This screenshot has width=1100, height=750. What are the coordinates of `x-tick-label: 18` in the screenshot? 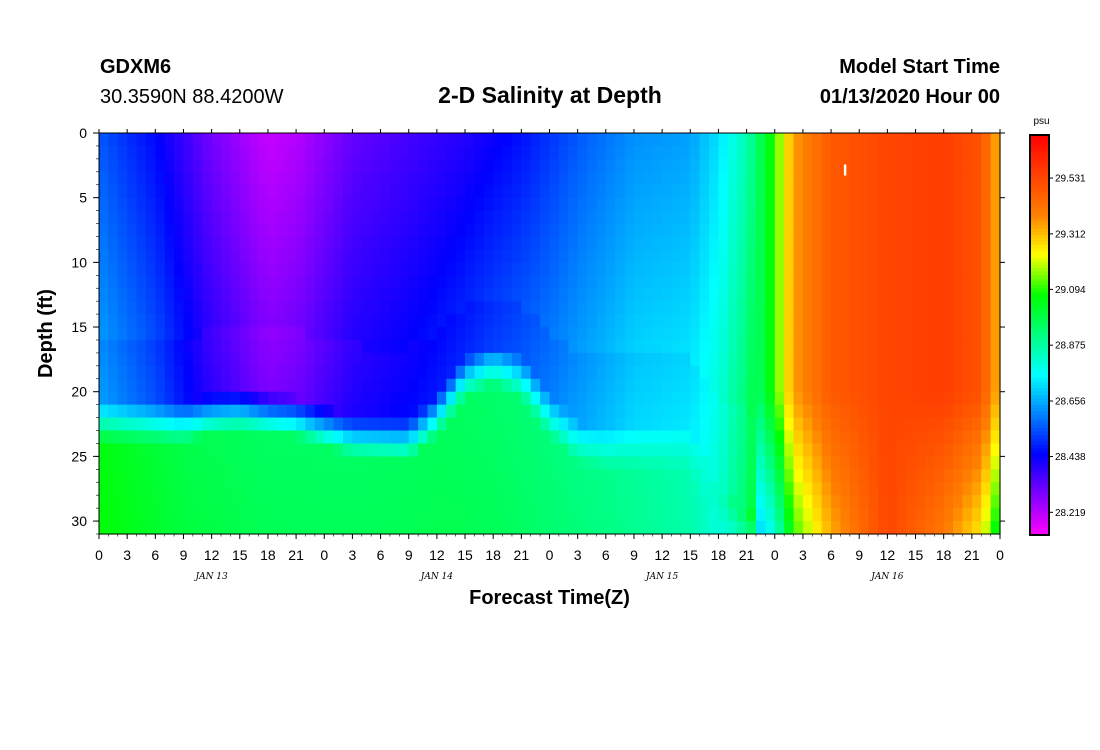 It's located at (268, 555).